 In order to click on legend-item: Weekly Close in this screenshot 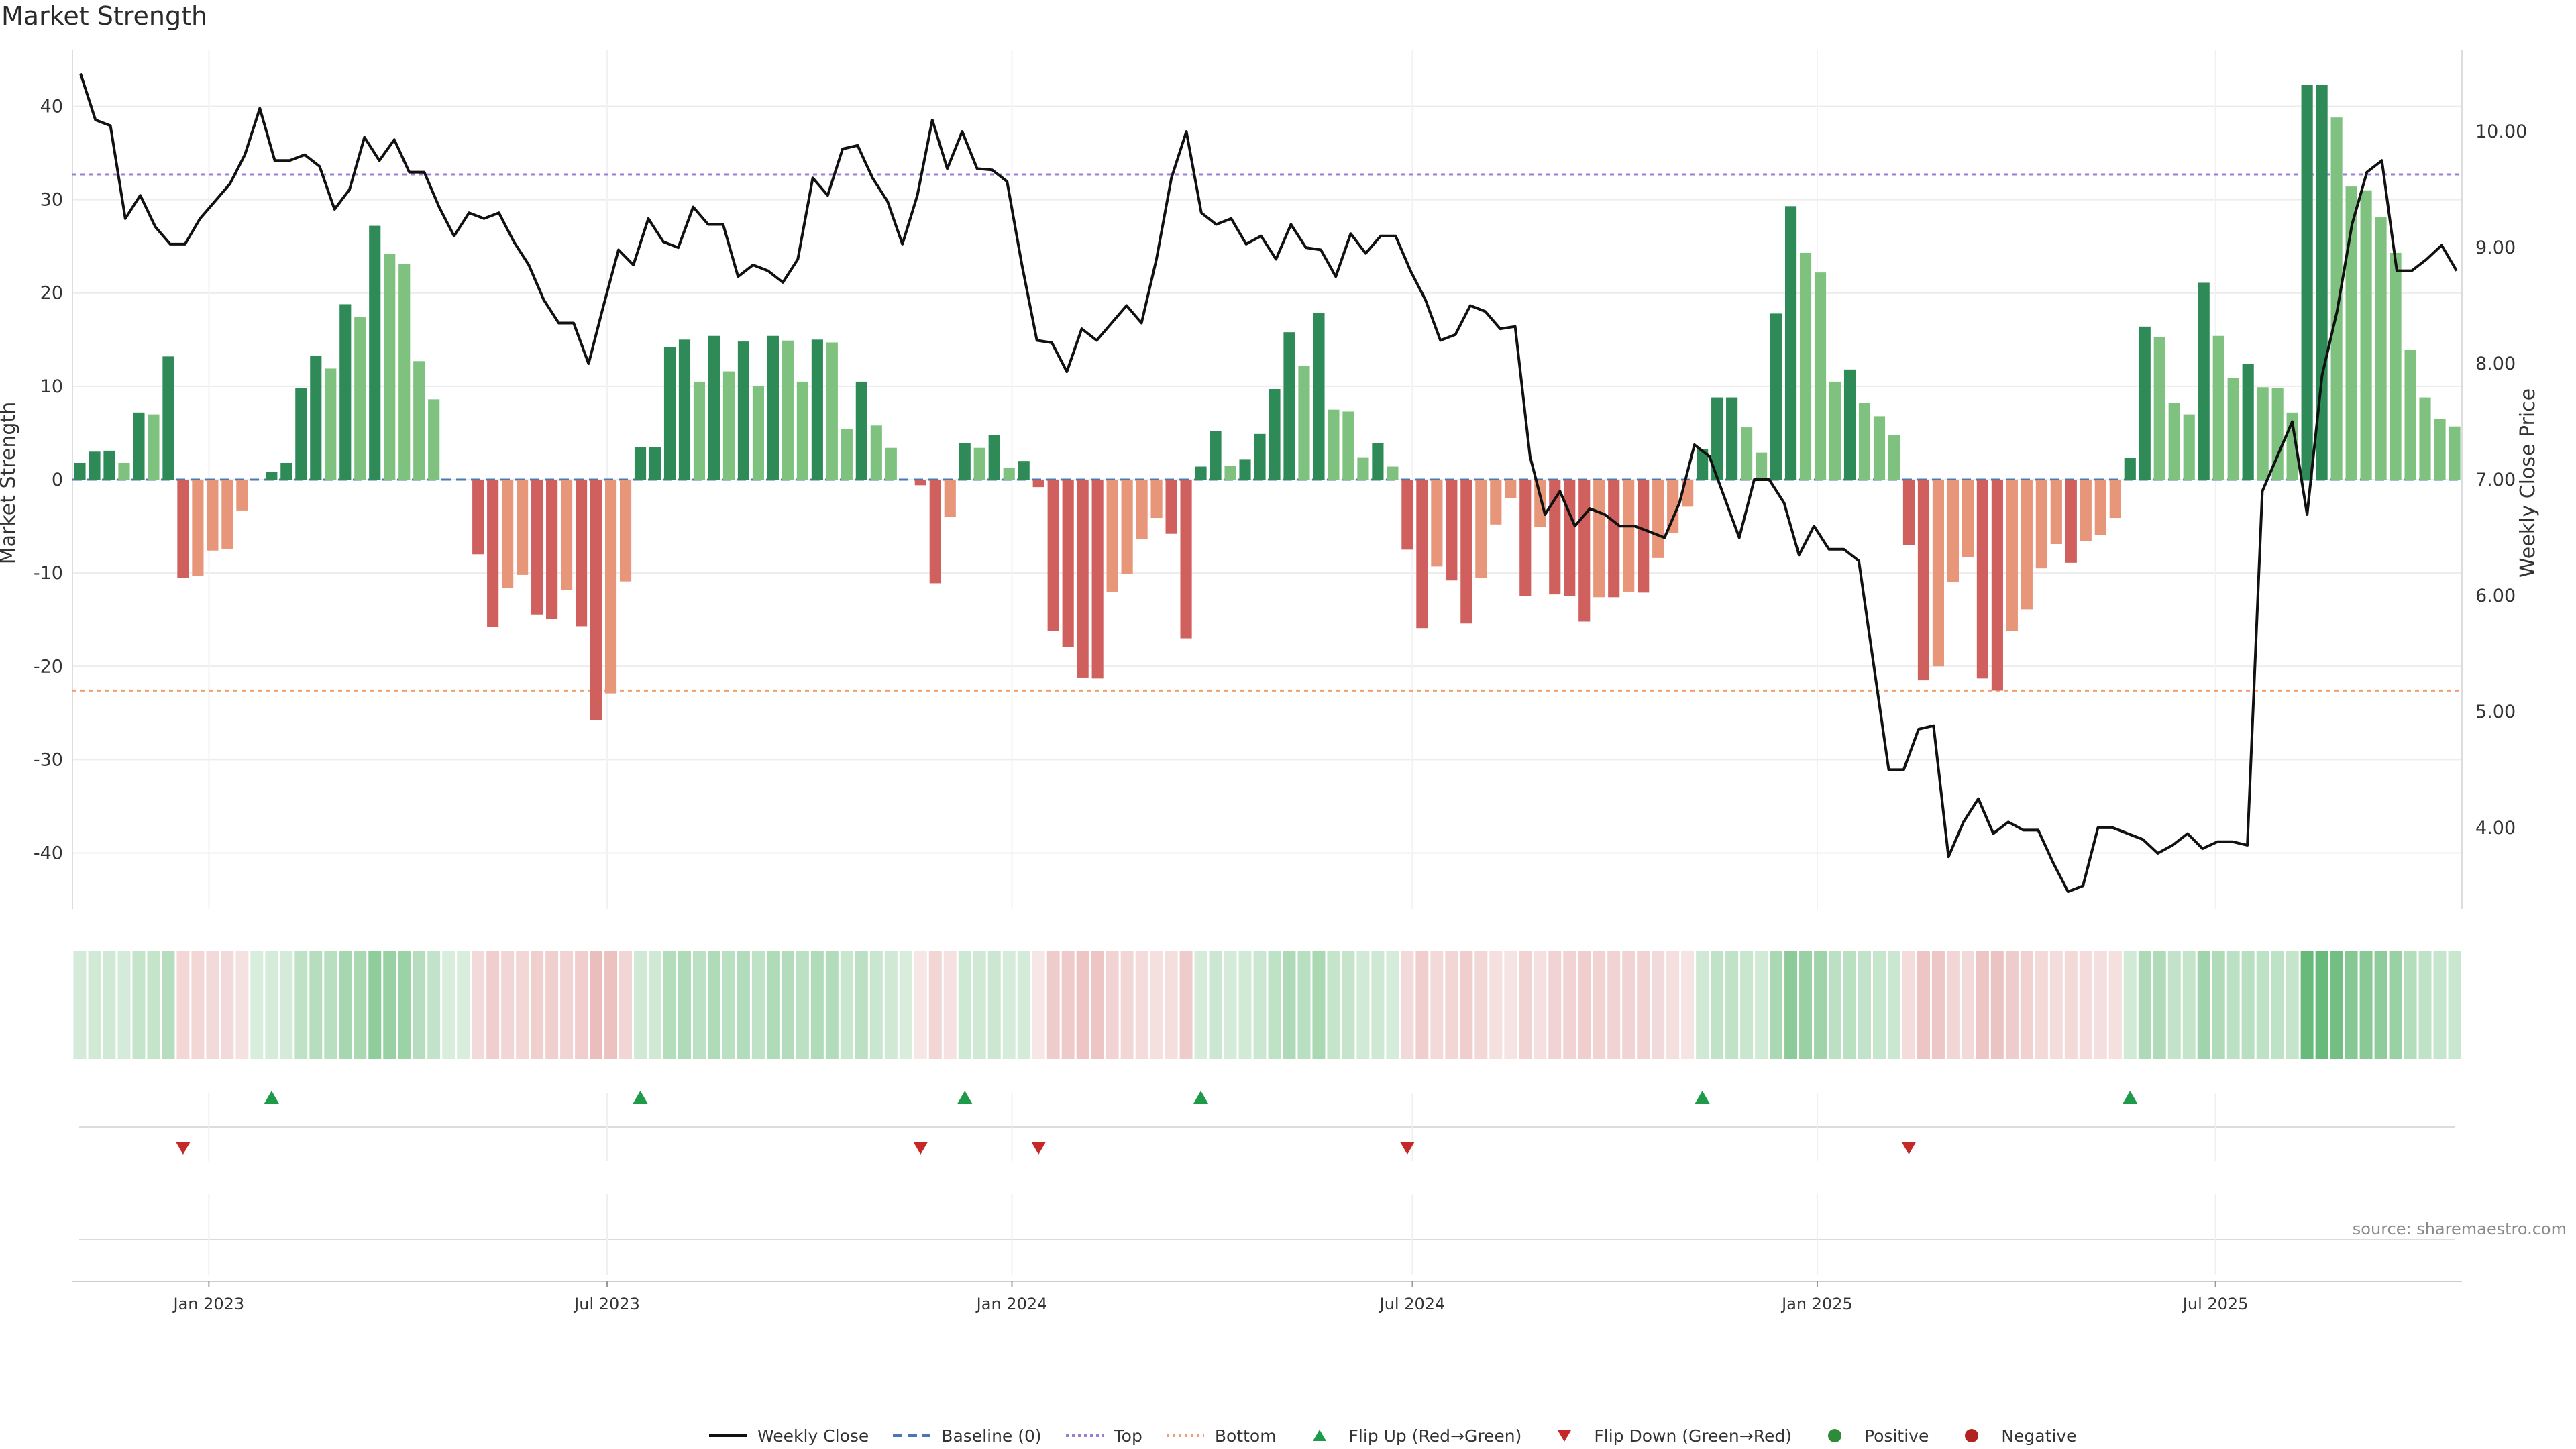, I will do `click(788, 1436)`.